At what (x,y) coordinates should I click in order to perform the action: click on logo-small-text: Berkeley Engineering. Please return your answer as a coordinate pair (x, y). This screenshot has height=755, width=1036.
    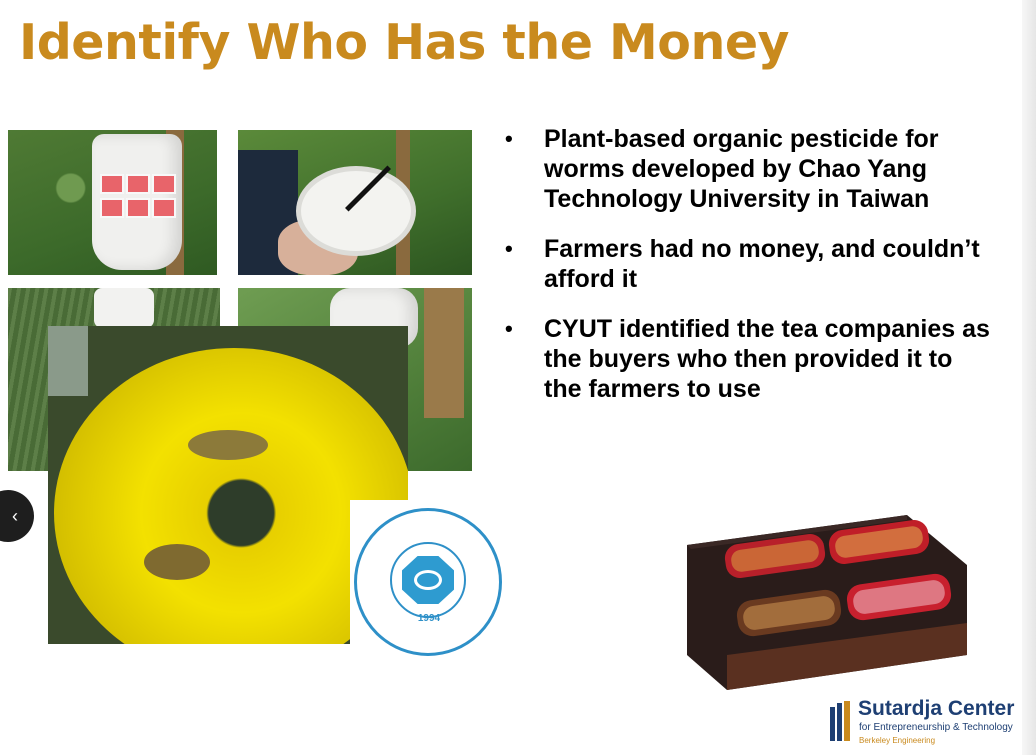
    Looking at the image, I should click on (897, 740).